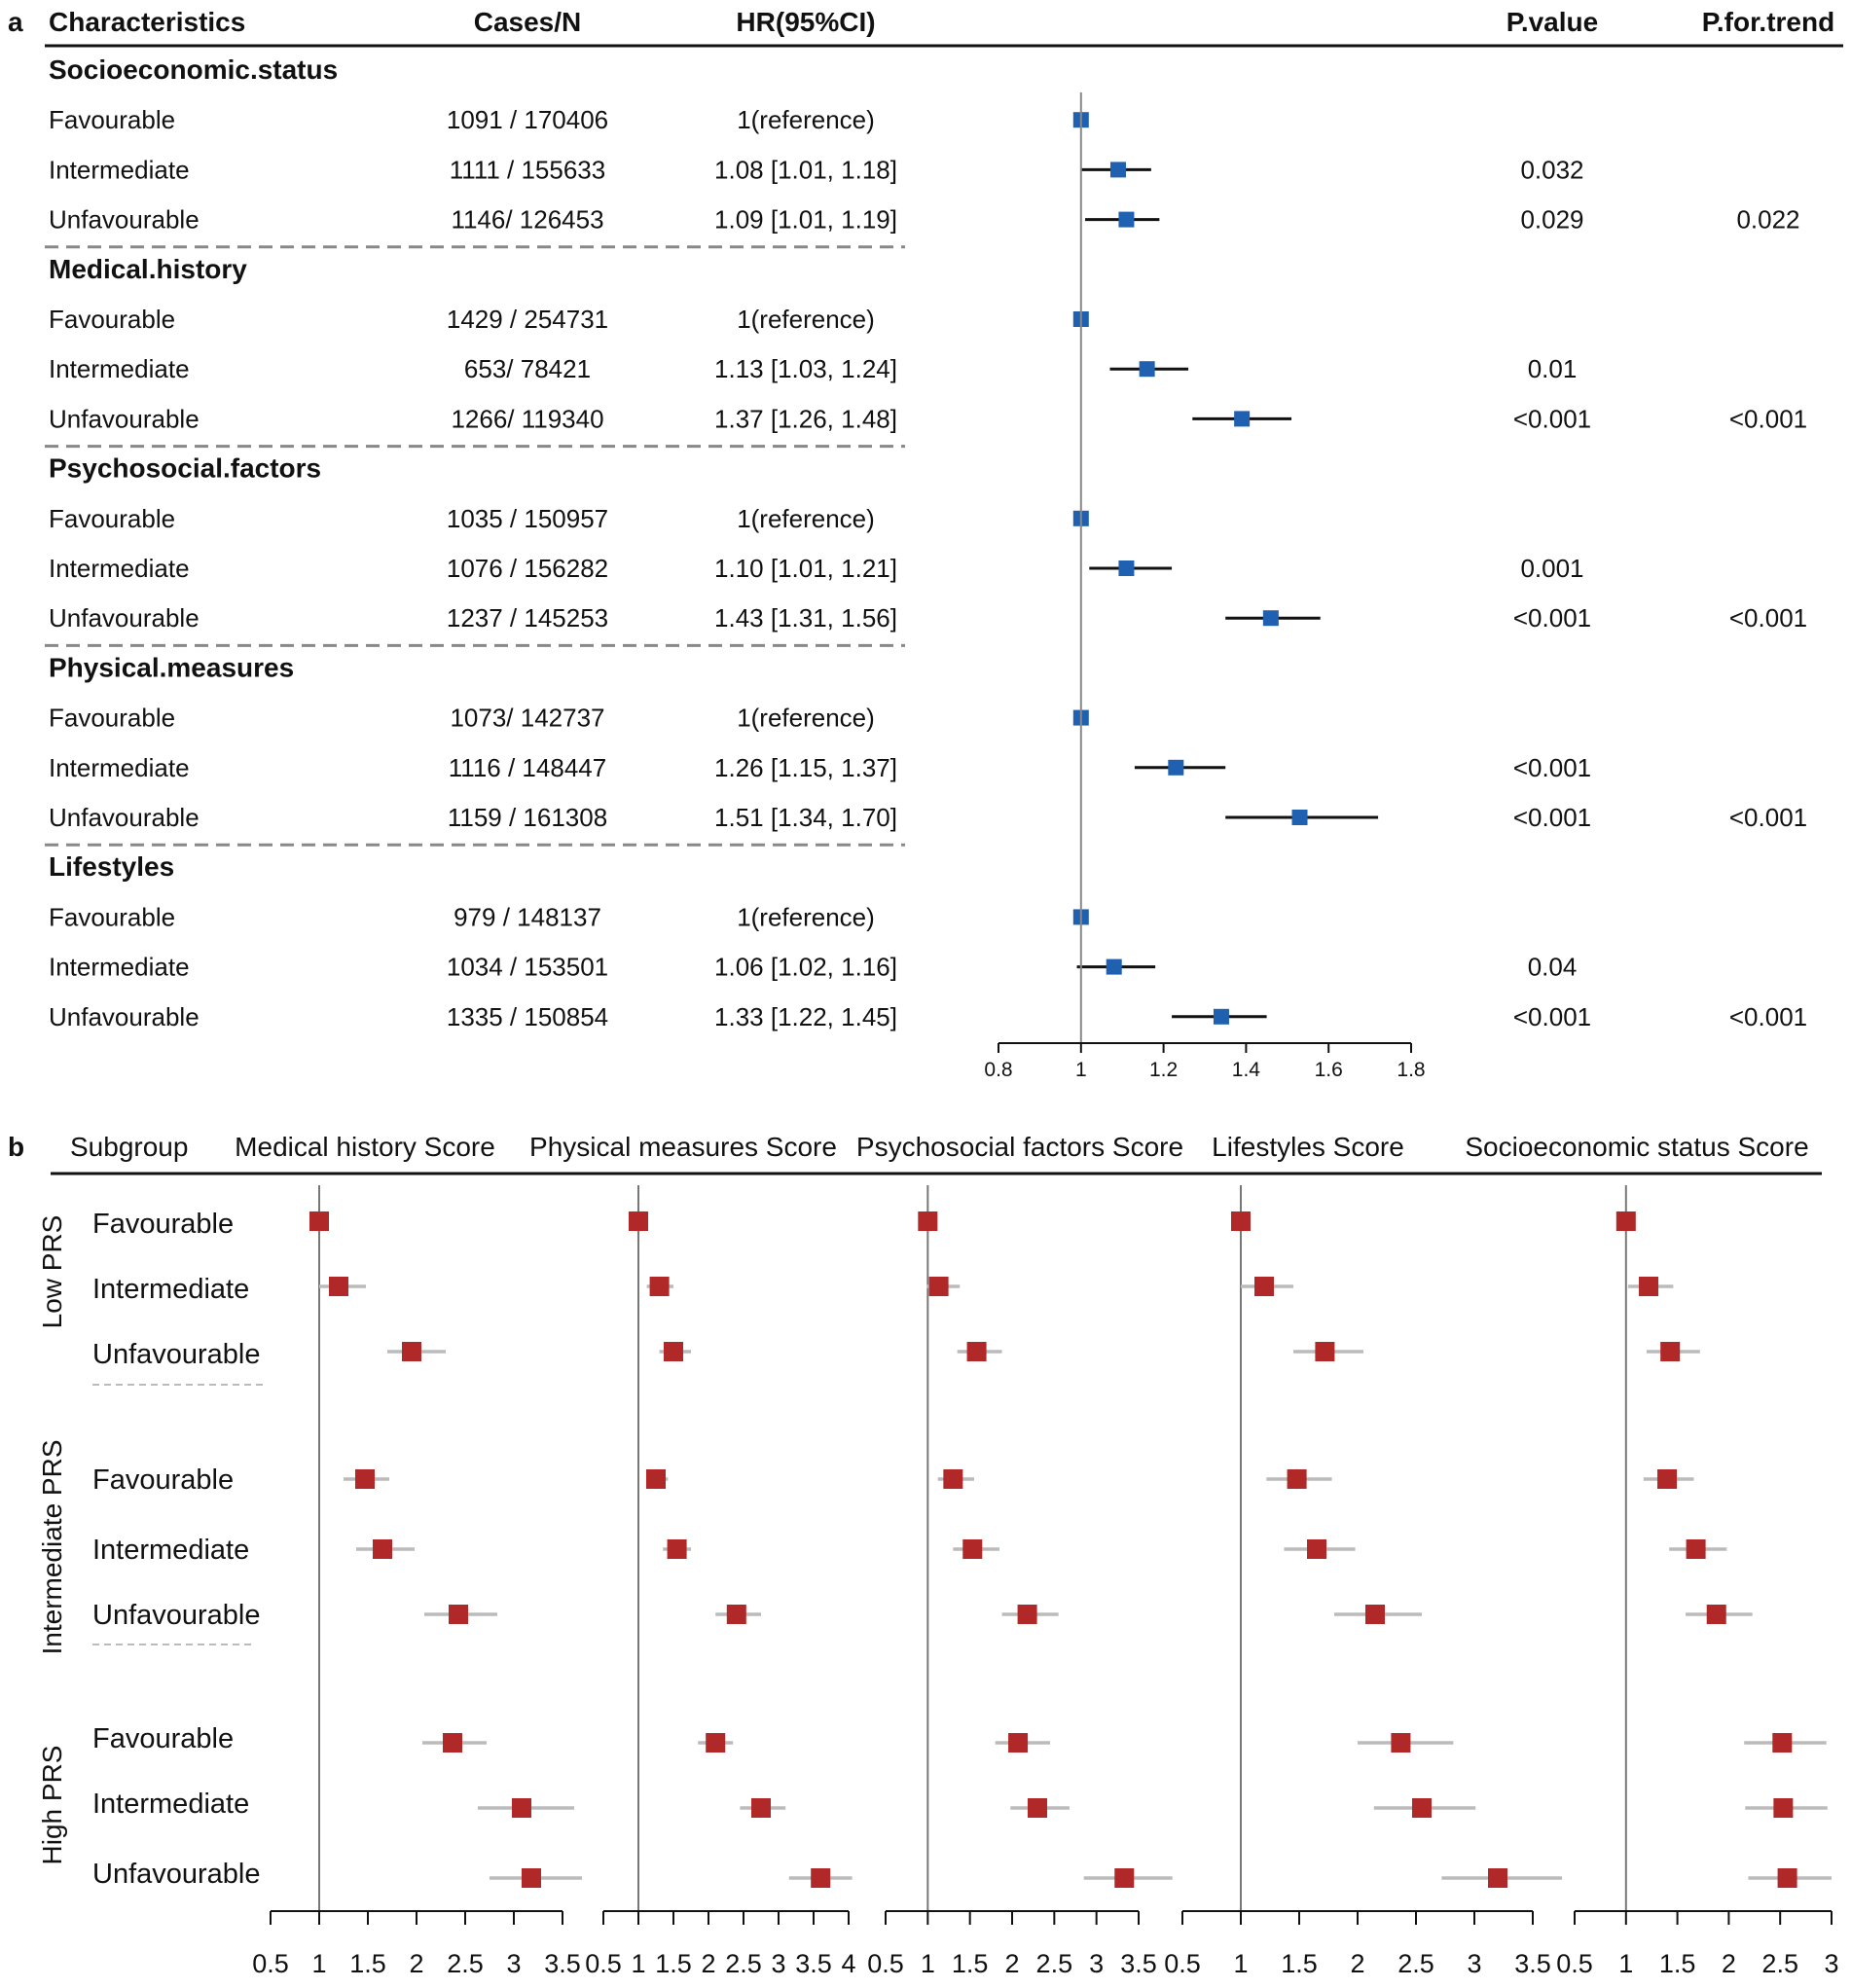 The image size is (1851, 1988). Describe the element at coordinates (527, 1016) in the screenshot. I see `panel-a-cases: 1335 / 150854` at that location.